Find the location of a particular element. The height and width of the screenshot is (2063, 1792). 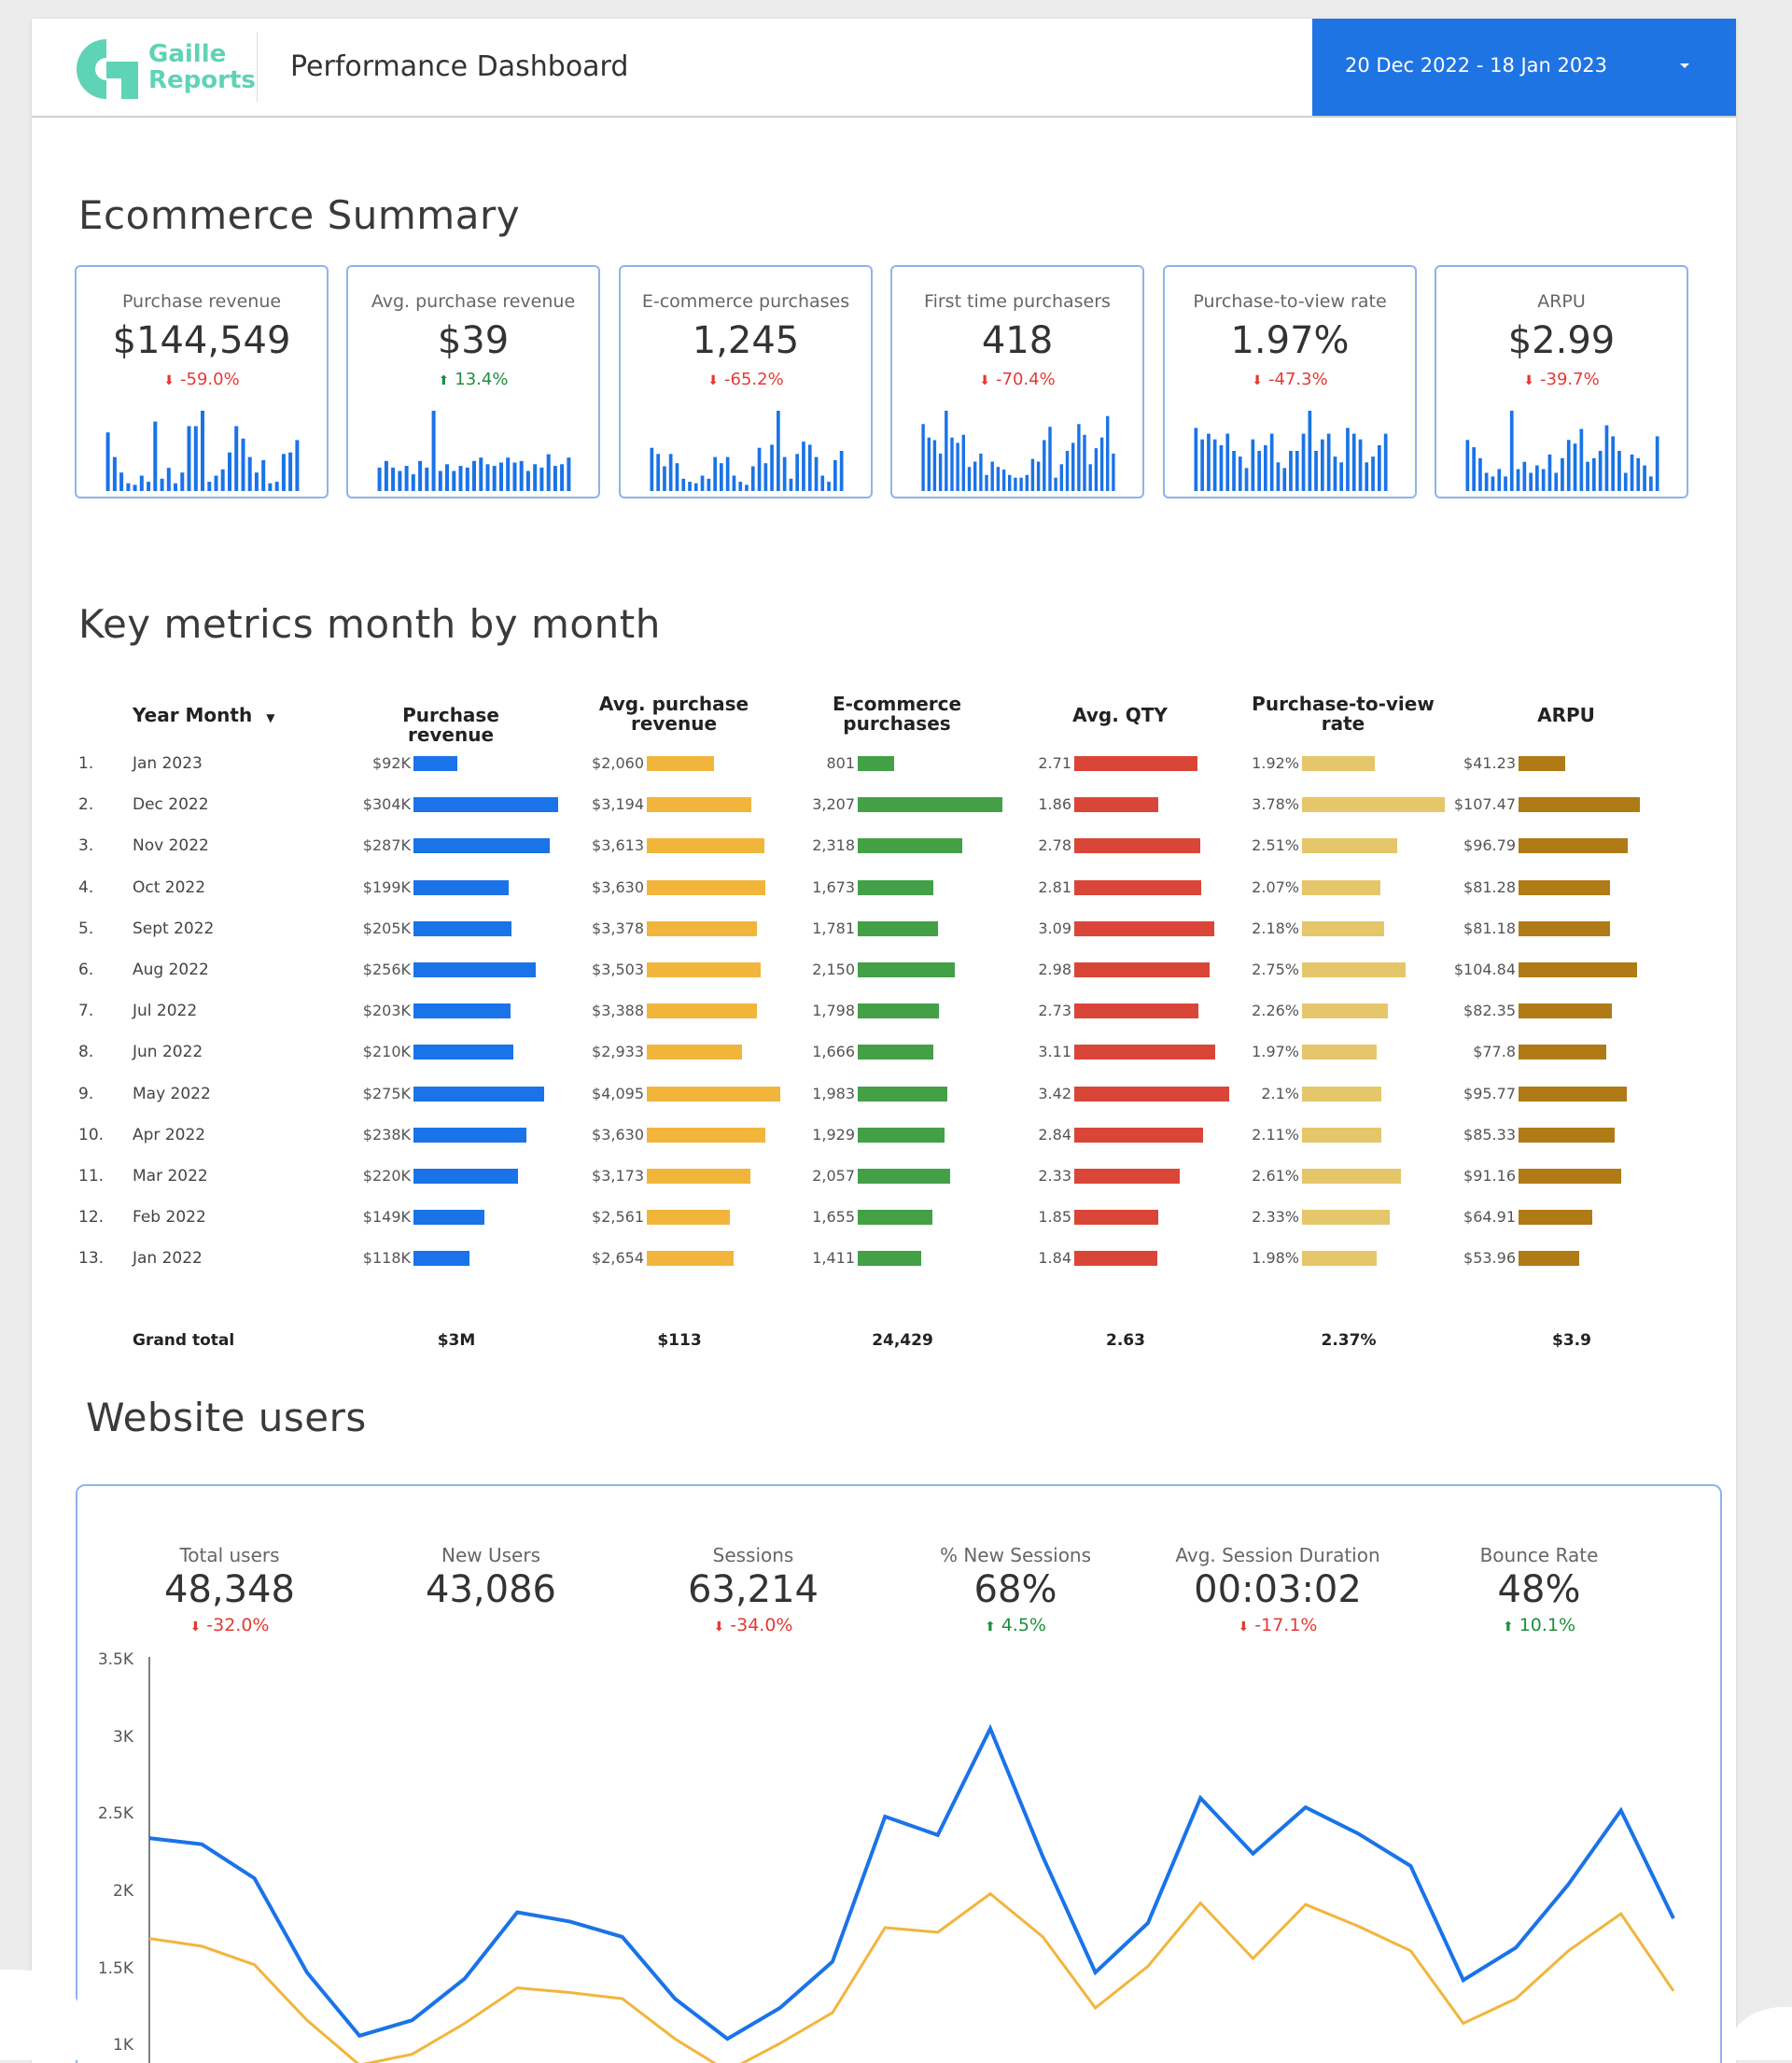

col-header-purchases: E-commerce purchases is located at coordinates (897, 715).